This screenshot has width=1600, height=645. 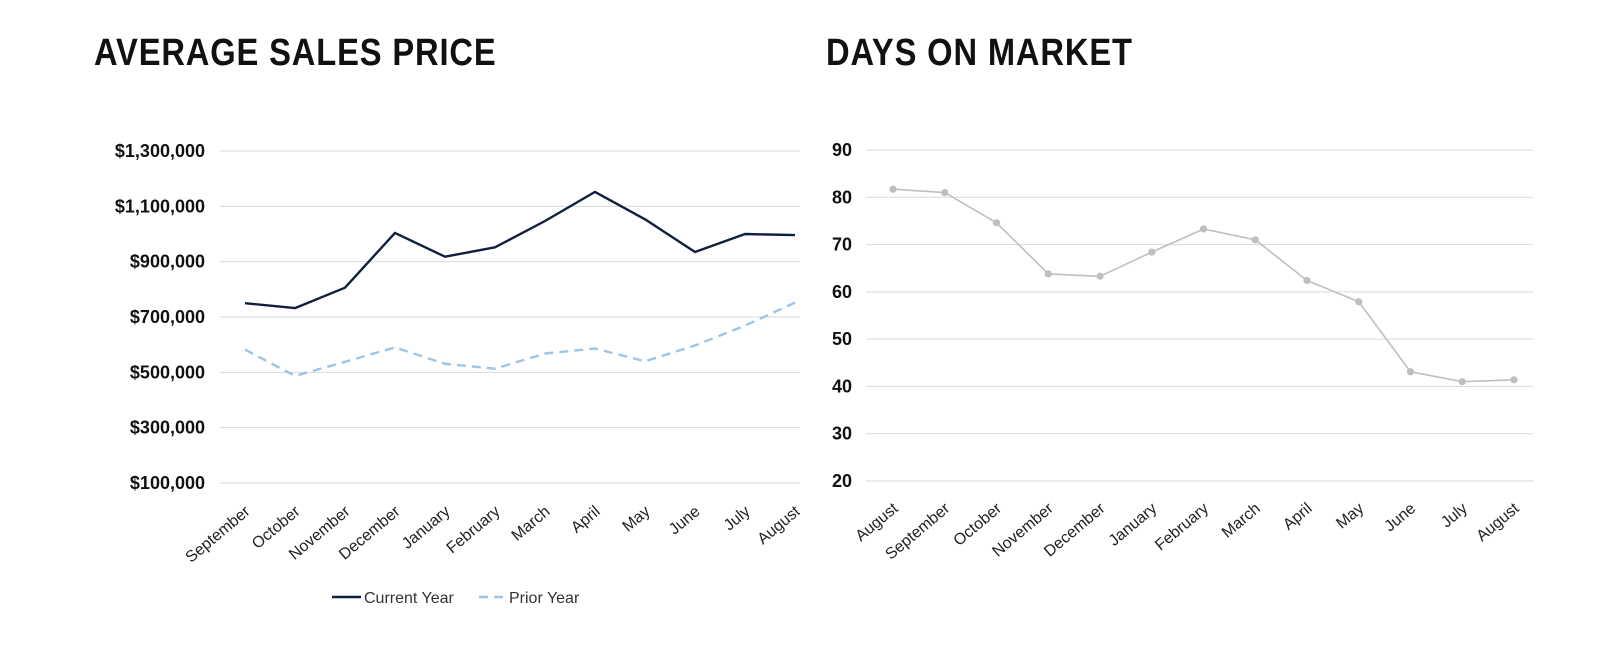 What do you see at coordinates (842, 339) in the screenshot?
I see `y-tick-label: 50` at bounding box center [842, 339].